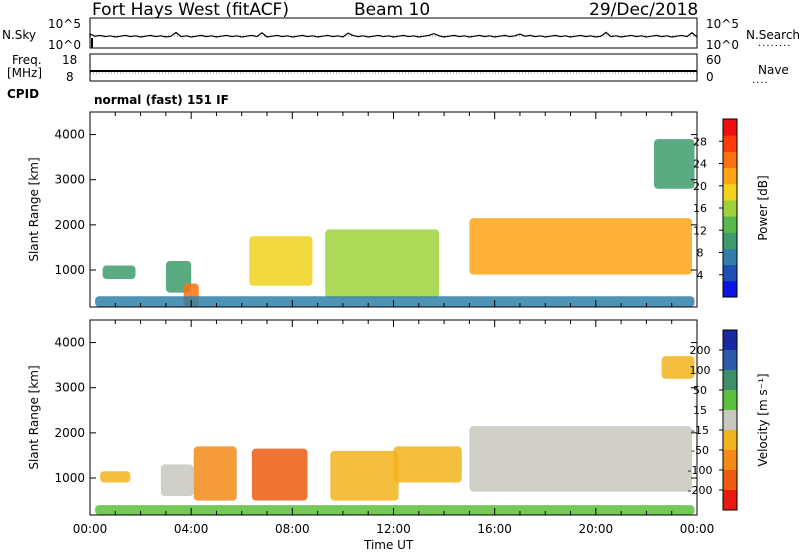  What do you see at coordinates (697, 529) in the screenshot?
I see `x-tick-label-6: 00:00` at bounding box center [697, 529].